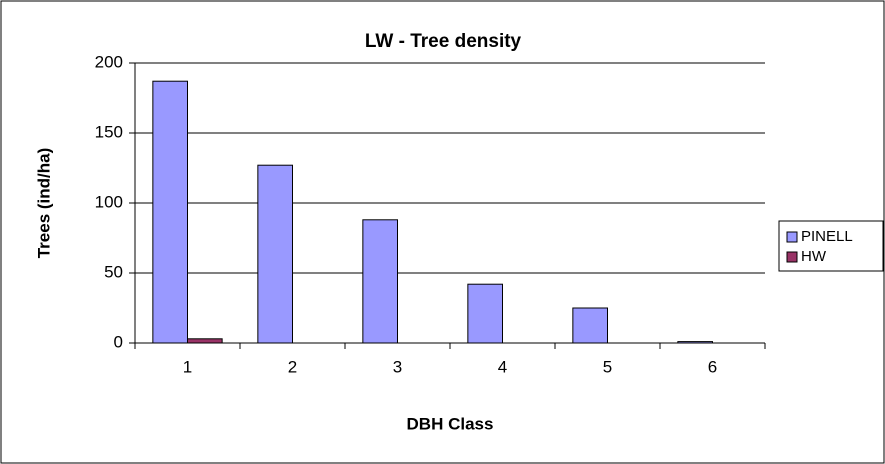 The width and height of the screenshot is (885, 464). I want to click on x-tick-label: 6, so click(712, 366).